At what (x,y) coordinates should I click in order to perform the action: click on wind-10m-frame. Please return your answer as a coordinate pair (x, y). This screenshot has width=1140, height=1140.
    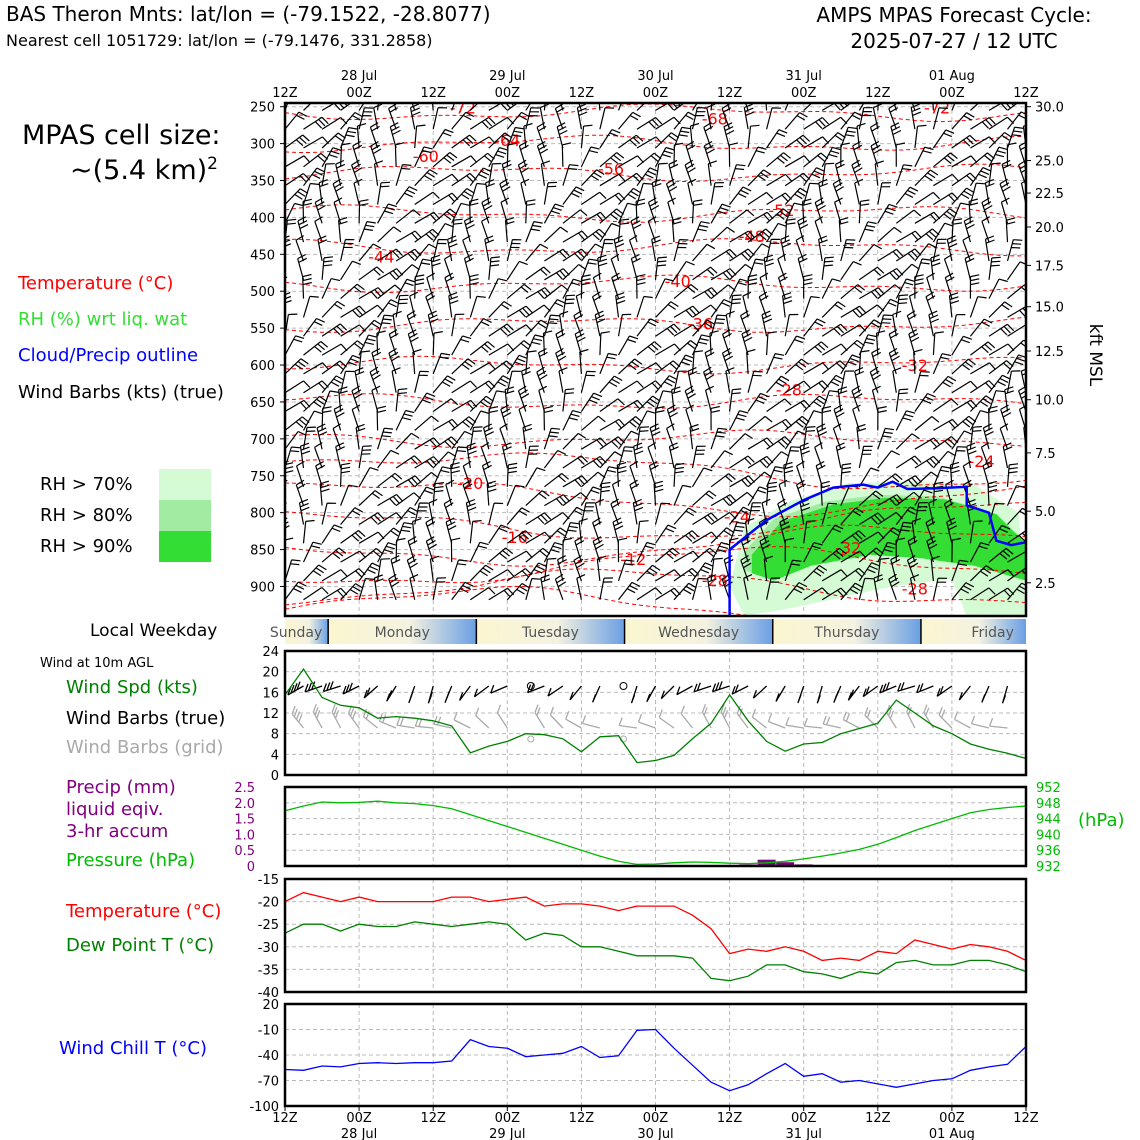
    Looking at the image, I should click on (655, 713).